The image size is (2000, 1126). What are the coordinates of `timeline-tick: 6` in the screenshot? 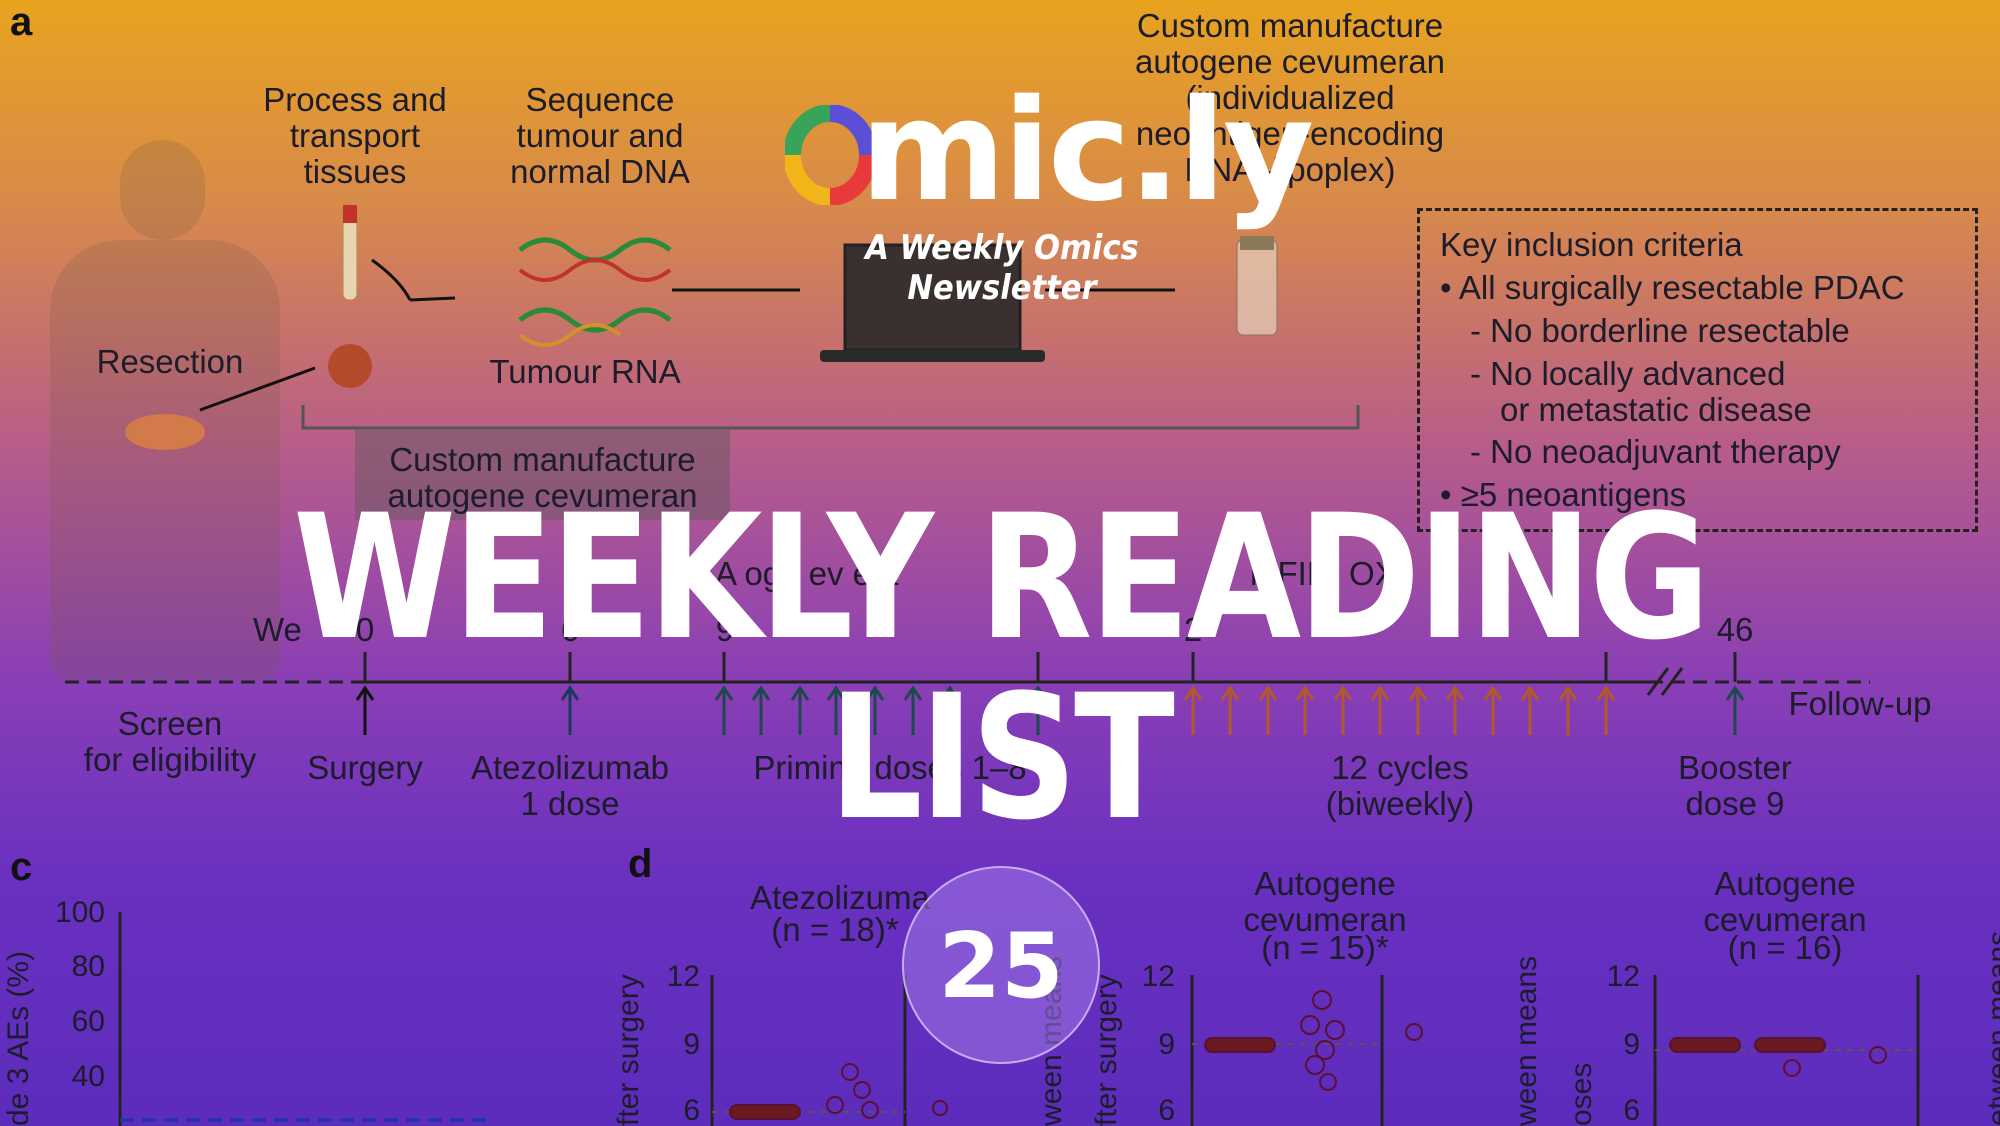 It's located at (570, 629).